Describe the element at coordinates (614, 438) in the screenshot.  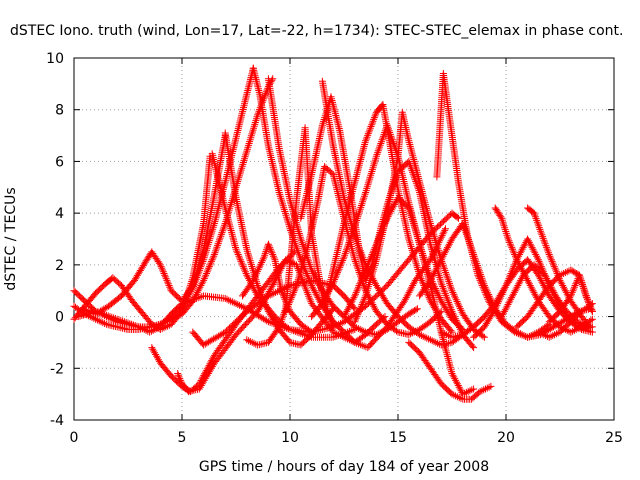
I see `x-tick-label: 25` at that location.